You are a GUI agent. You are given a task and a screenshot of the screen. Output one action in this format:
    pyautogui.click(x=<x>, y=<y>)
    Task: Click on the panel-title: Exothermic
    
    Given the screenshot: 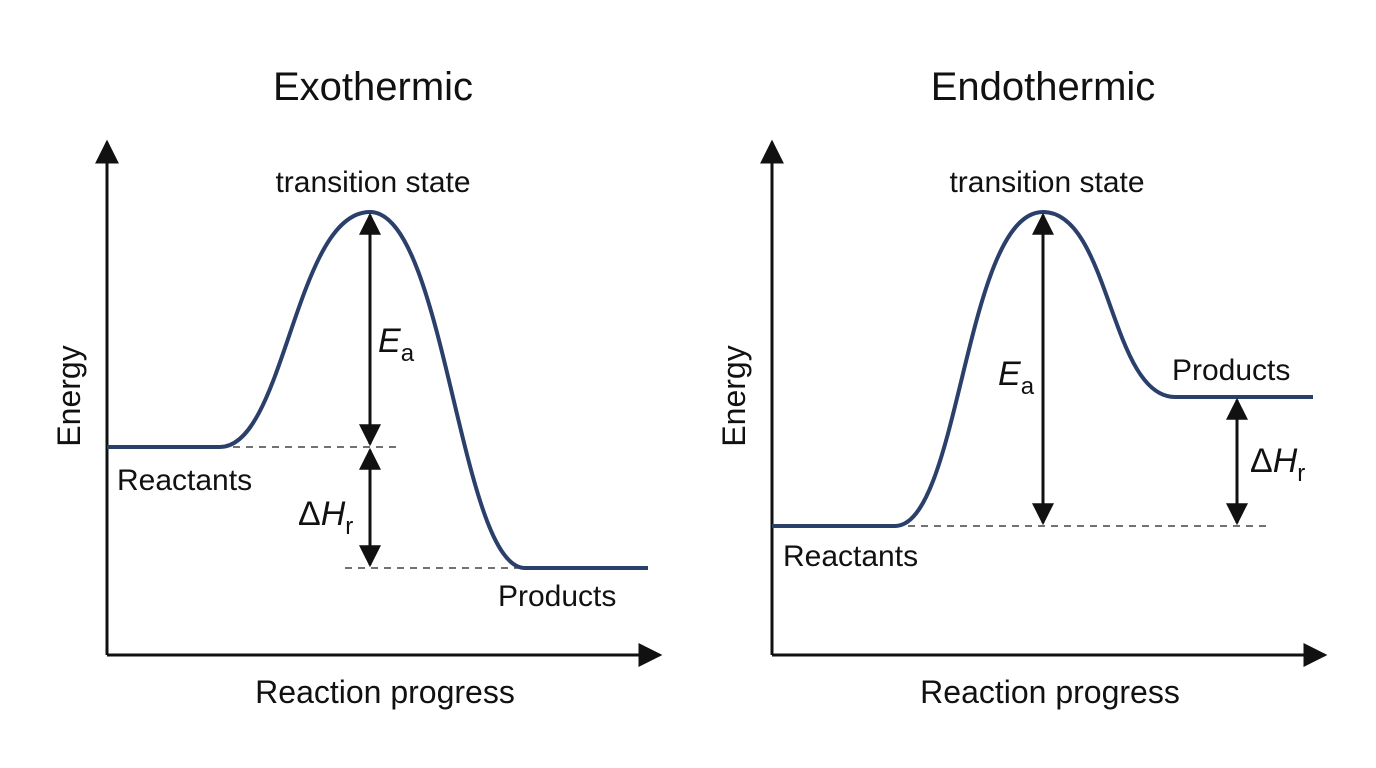 What is the action you would take?
    pyautogui.click(x=373, y=87)
    